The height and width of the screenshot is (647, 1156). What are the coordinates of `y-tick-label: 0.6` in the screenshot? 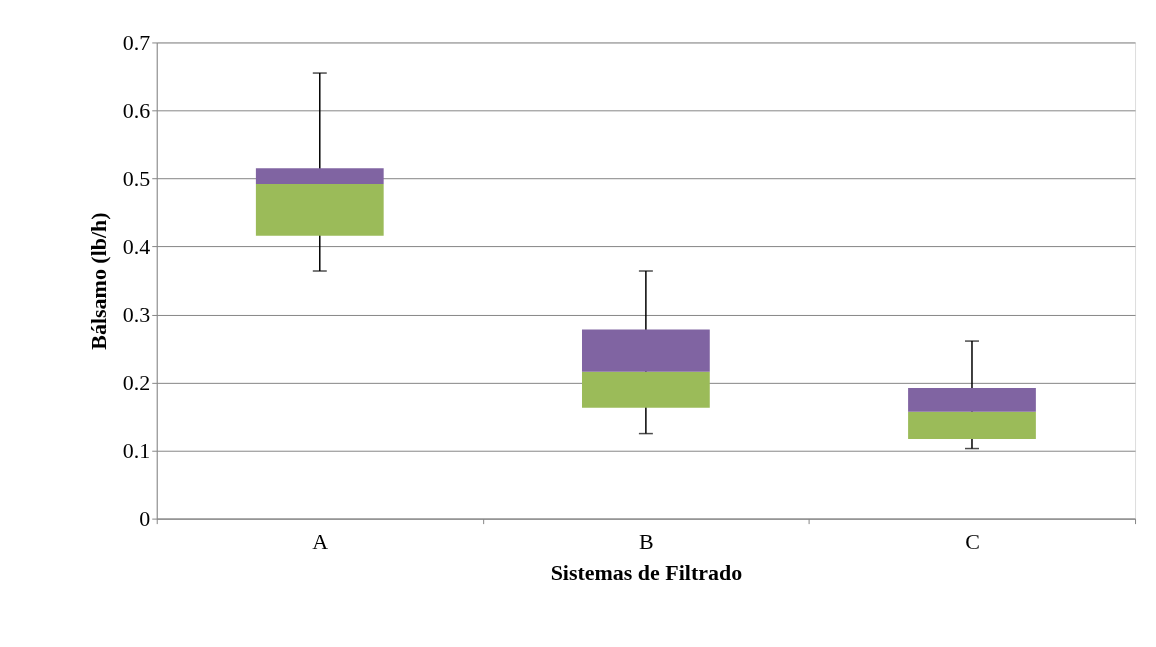 It's located at (136, 110).